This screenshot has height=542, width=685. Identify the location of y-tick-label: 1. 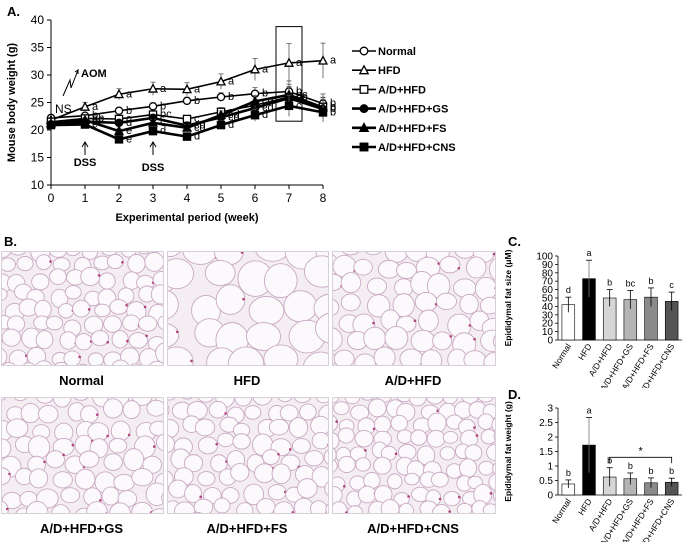
(550, 467).